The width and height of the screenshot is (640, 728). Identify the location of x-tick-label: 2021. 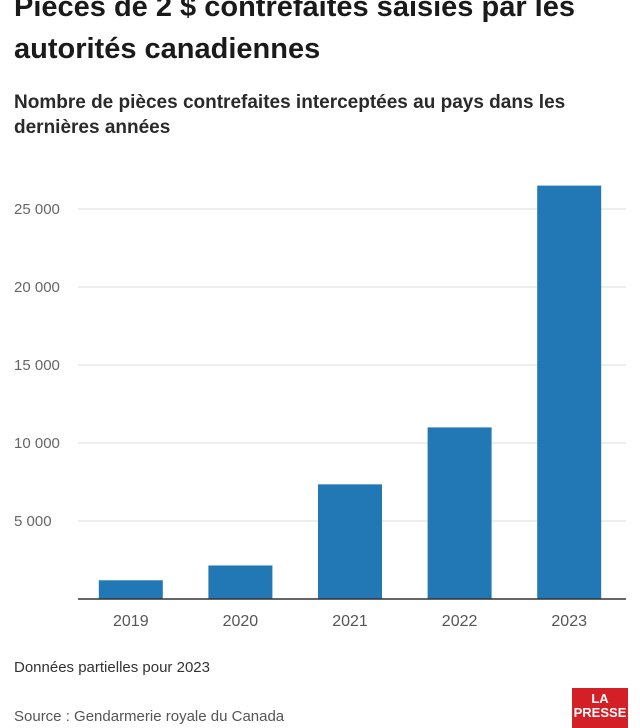
(350, 621).